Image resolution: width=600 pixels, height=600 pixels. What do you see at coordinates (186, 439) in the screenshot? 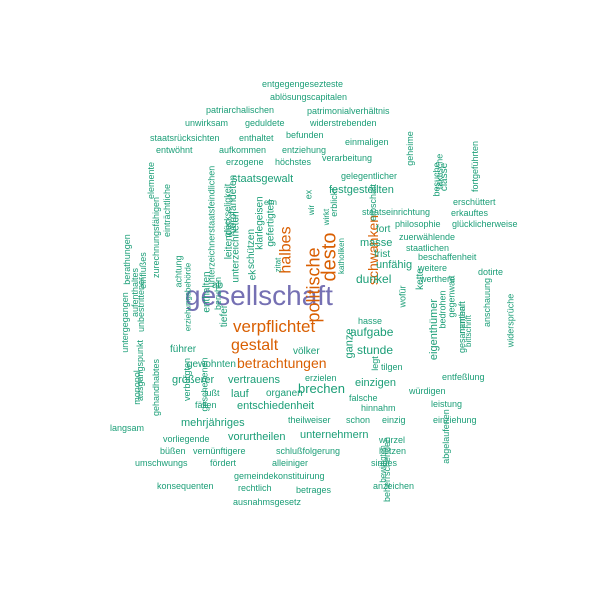
I see `word: vorliegende` at bounding box center [186, 439].